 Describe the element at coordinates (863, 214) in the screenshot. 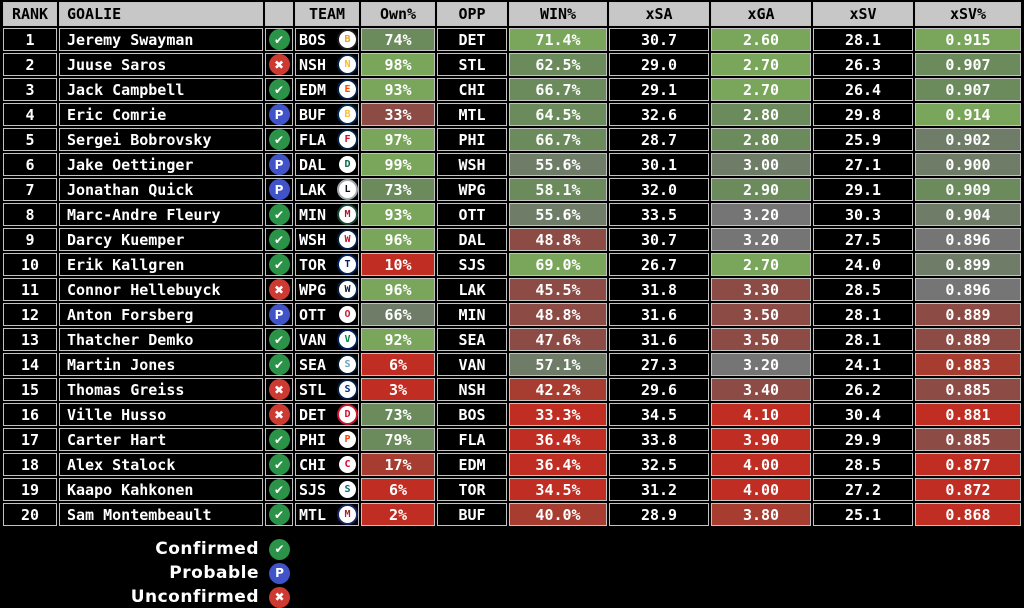

I see `xsv-cell: 30.3` at that location.